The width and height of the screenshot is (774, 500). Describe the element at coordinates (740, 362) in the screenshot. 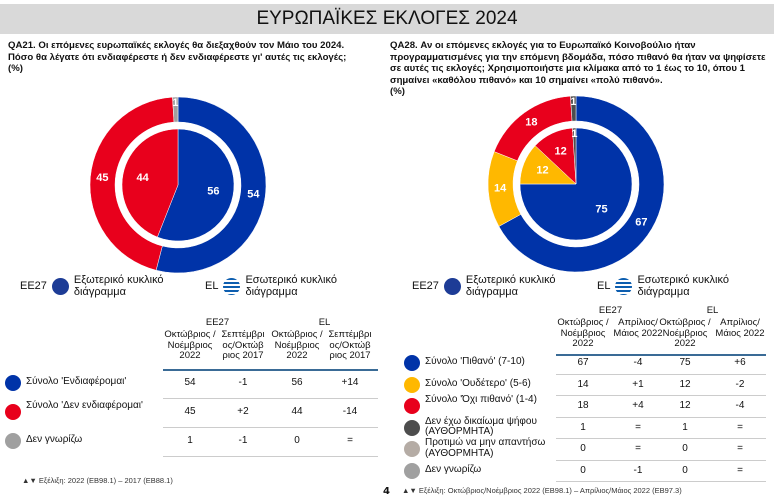

I see `cell-el-diff: +6` at that location.